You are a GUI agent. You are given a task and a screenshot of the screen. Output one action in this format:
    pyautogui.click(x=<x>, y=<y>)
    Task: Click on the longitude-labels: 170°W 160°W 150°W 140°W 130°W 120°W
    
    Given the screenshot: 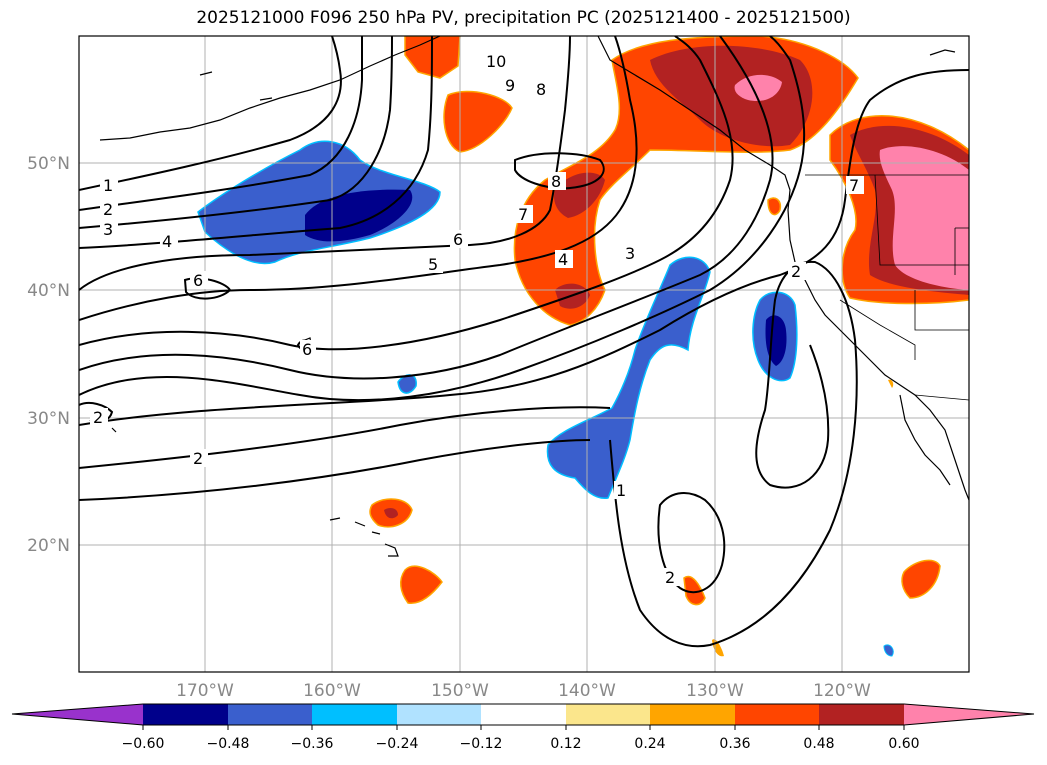 What is the action you would take?
    pyautogui.click(x=523, y=691)
    